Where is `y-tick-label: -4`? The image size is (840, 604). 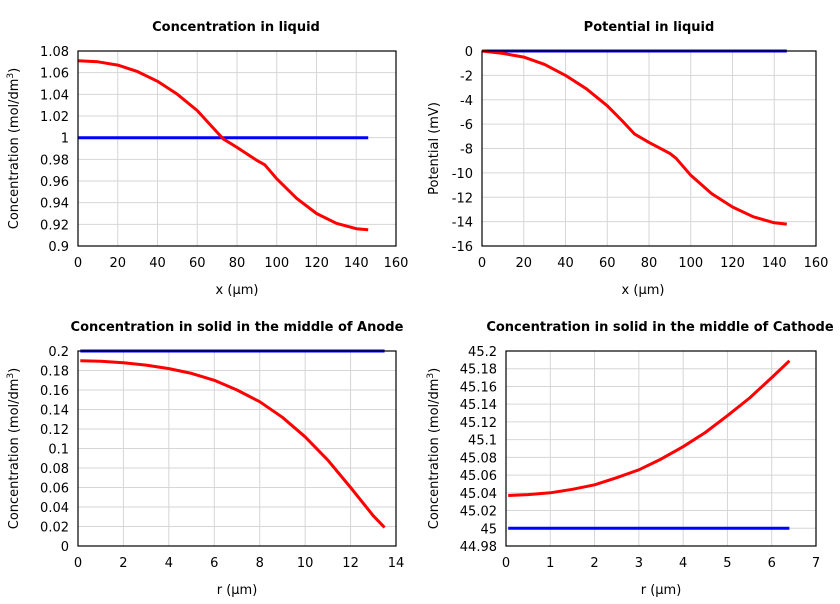
y-tick-label: -4 is located at coordinates (466, 101).